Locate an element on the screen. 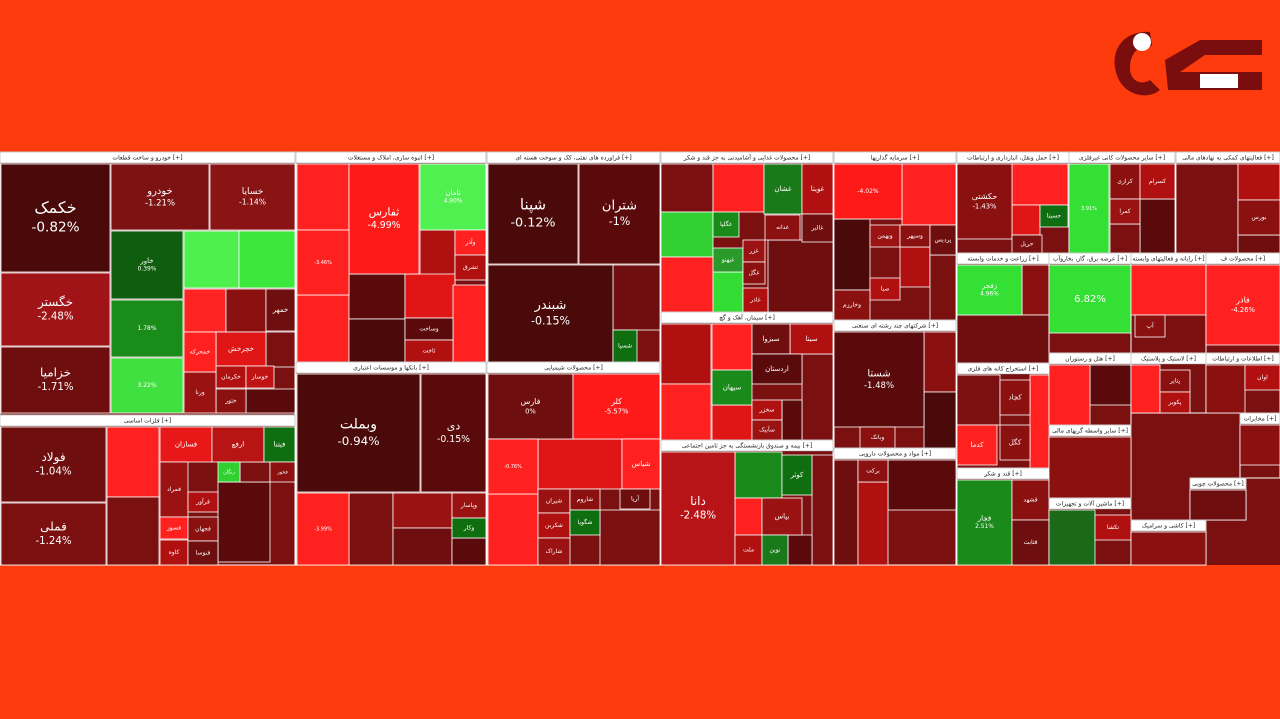  stock-symbol: کدما is located at coordinates (978, 445).